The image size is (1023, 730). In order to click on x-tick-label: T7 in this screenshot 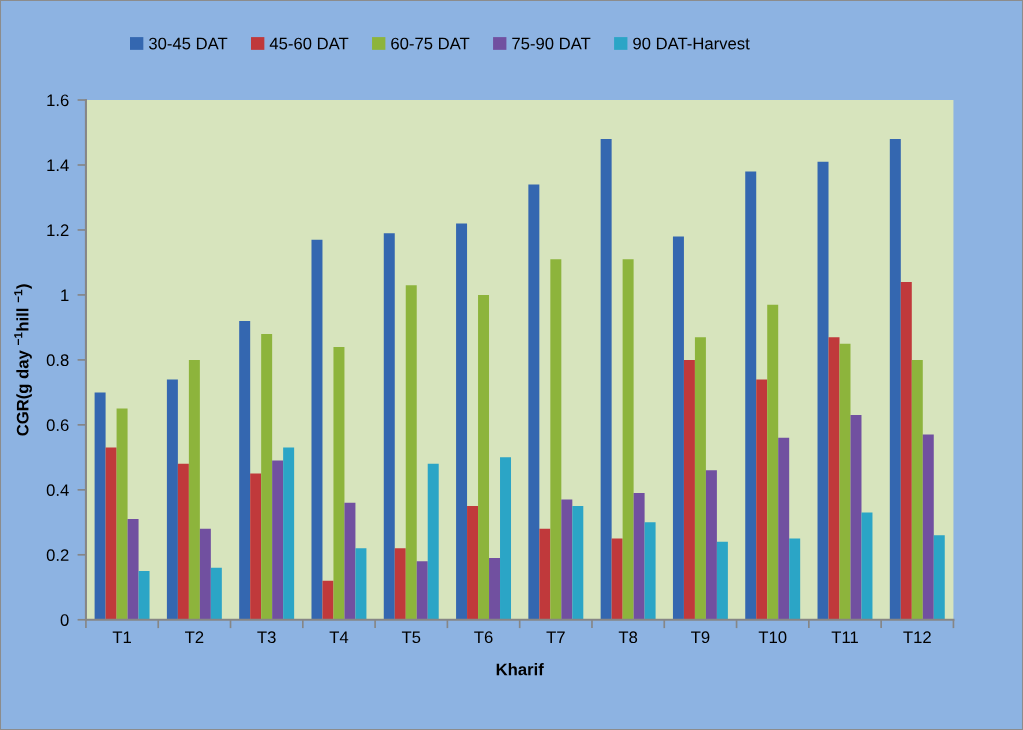, I will do `click(555, 637)`.